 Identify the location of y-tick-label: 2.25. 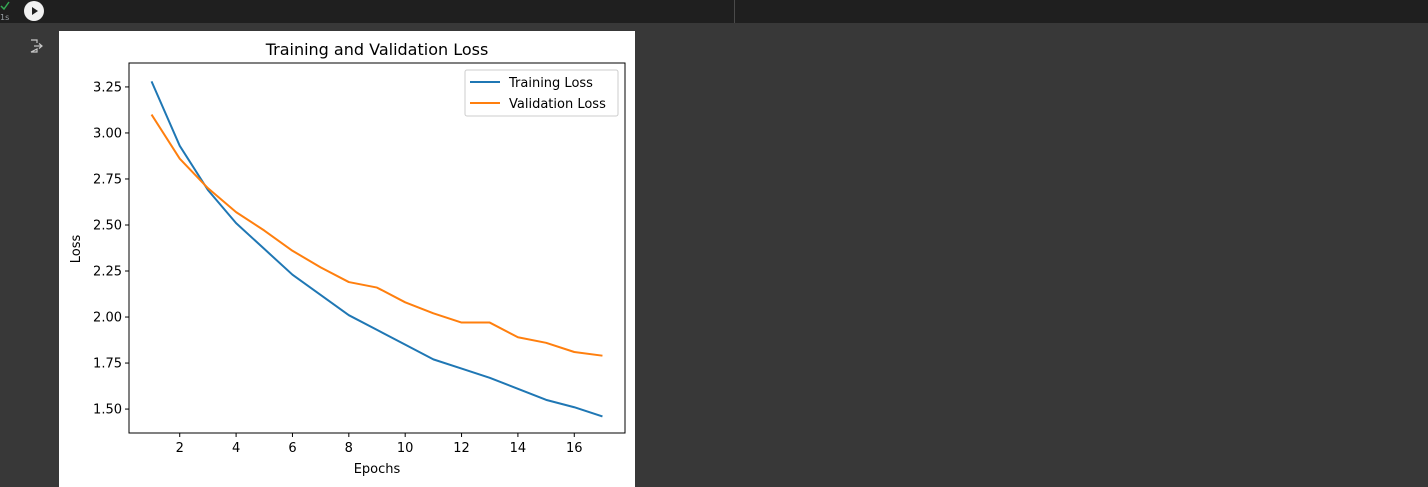
(107, 272).